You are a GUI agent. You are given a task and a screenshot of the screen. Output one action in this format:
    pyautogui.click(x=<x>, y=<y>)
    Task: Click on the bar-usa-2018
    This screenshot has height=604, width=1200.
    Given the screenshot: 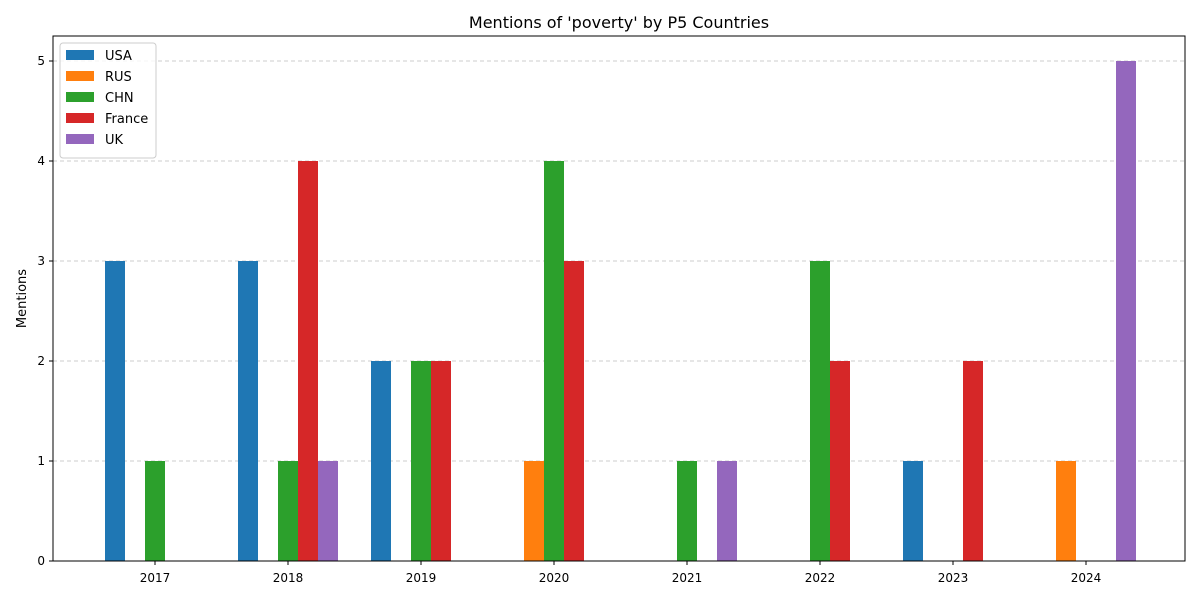 What is the action you would take?
    pyautogui.click(x=248, y=411)
    